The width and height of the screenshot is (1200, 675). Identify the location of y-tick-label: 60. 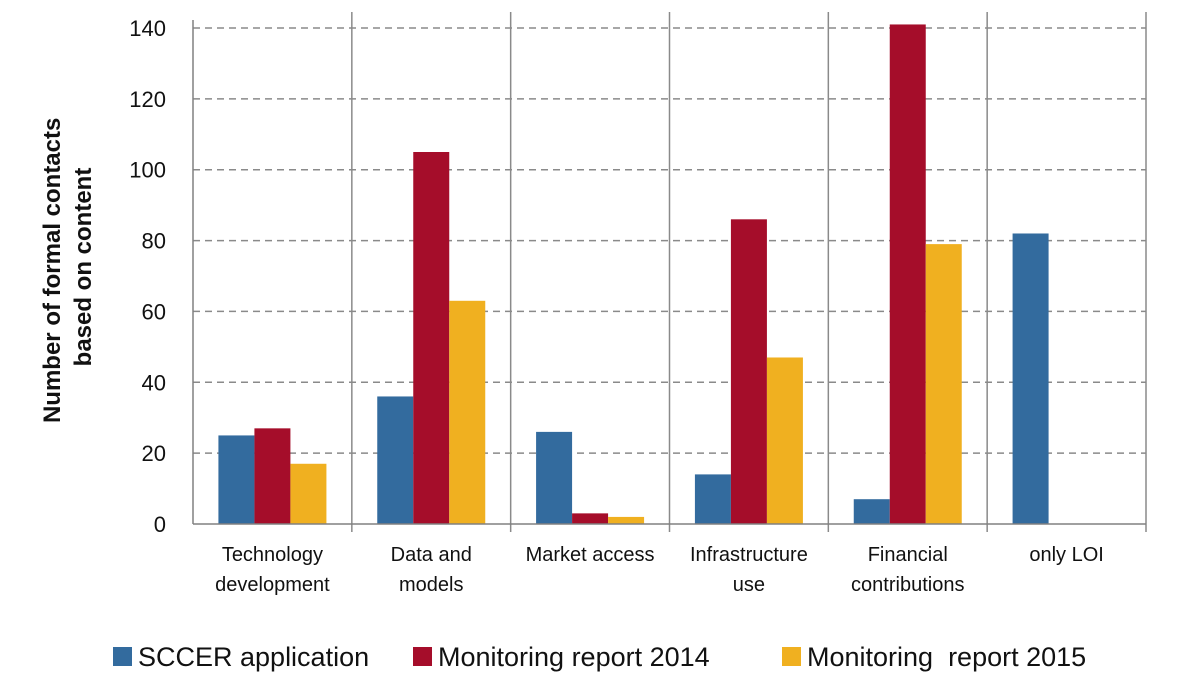
(154, 311).